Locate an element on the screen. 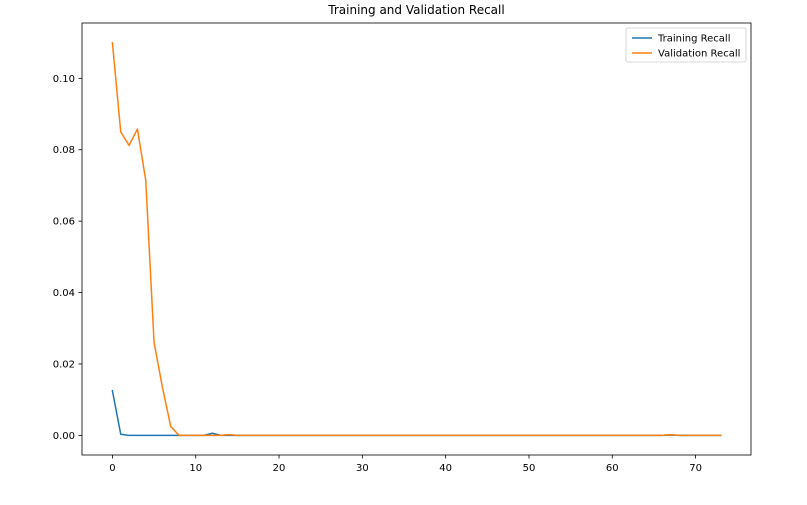  x-tick-label: 20 is located at coordinates (279, 468).